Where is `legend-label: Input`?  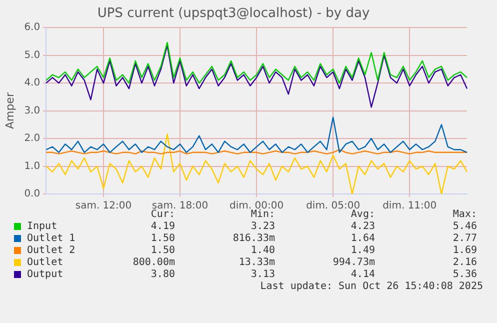 legend-label: Input is located at coordinates (42, 226).